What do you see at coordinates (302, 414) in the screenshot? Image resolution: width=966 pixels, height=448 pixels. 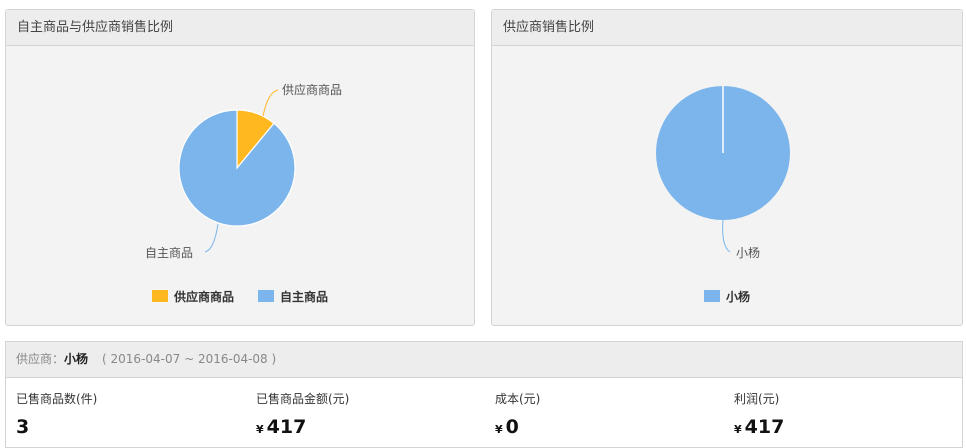 I see `stat-1: 已售商品金额(元) ¥417` at bounding box center [302, 414].